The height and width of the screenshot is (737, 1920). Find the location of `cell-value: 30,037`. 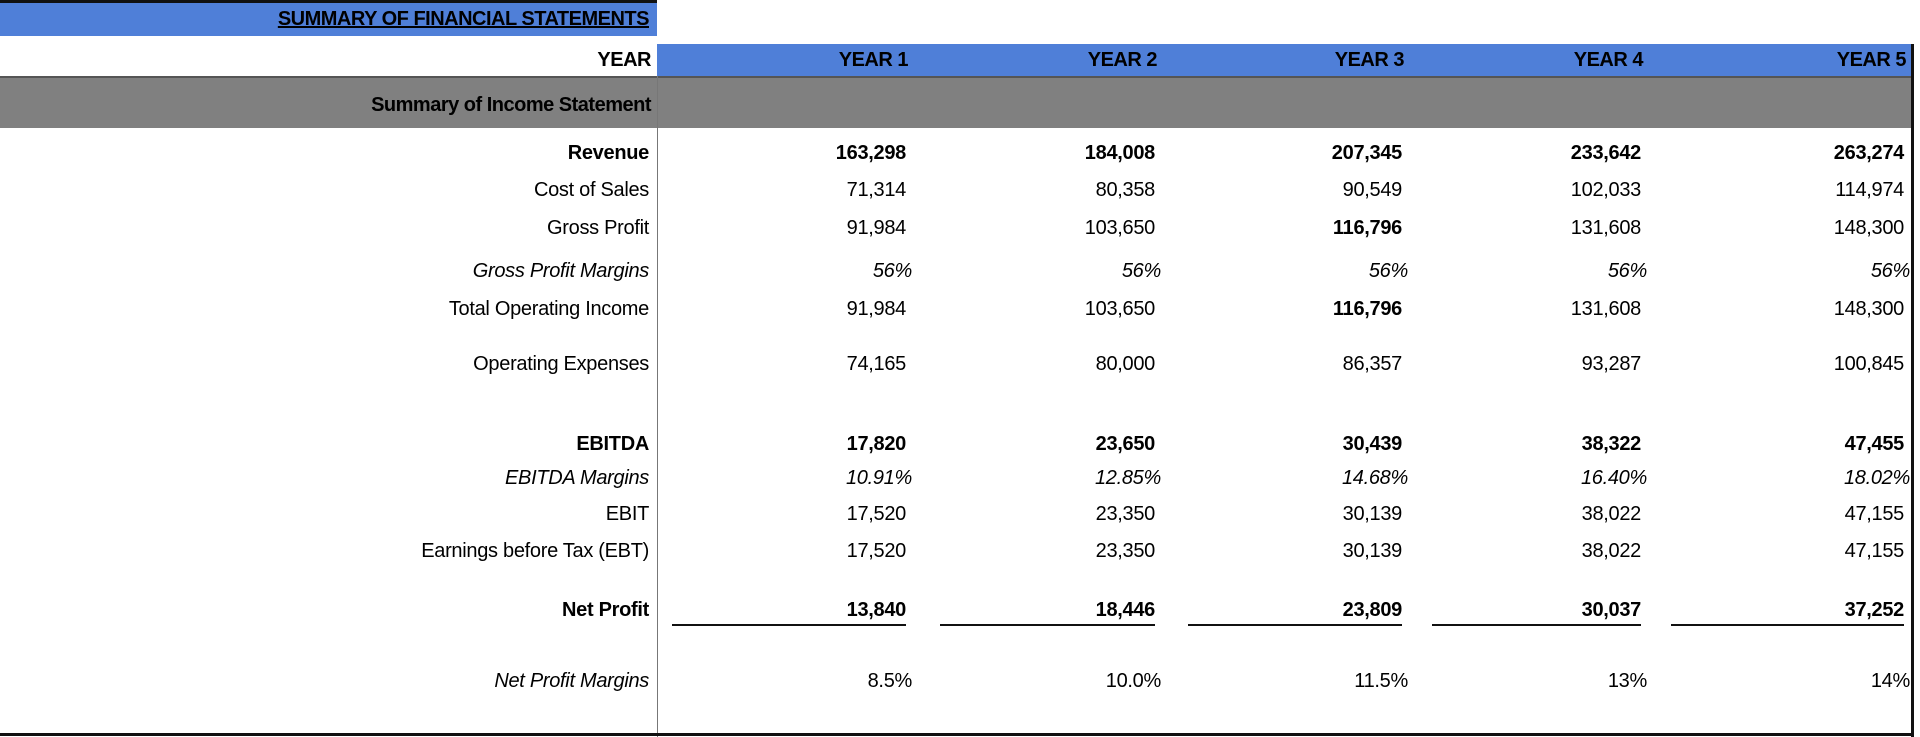

cell-value: 30,037 is located at coordinates (1611, 610).